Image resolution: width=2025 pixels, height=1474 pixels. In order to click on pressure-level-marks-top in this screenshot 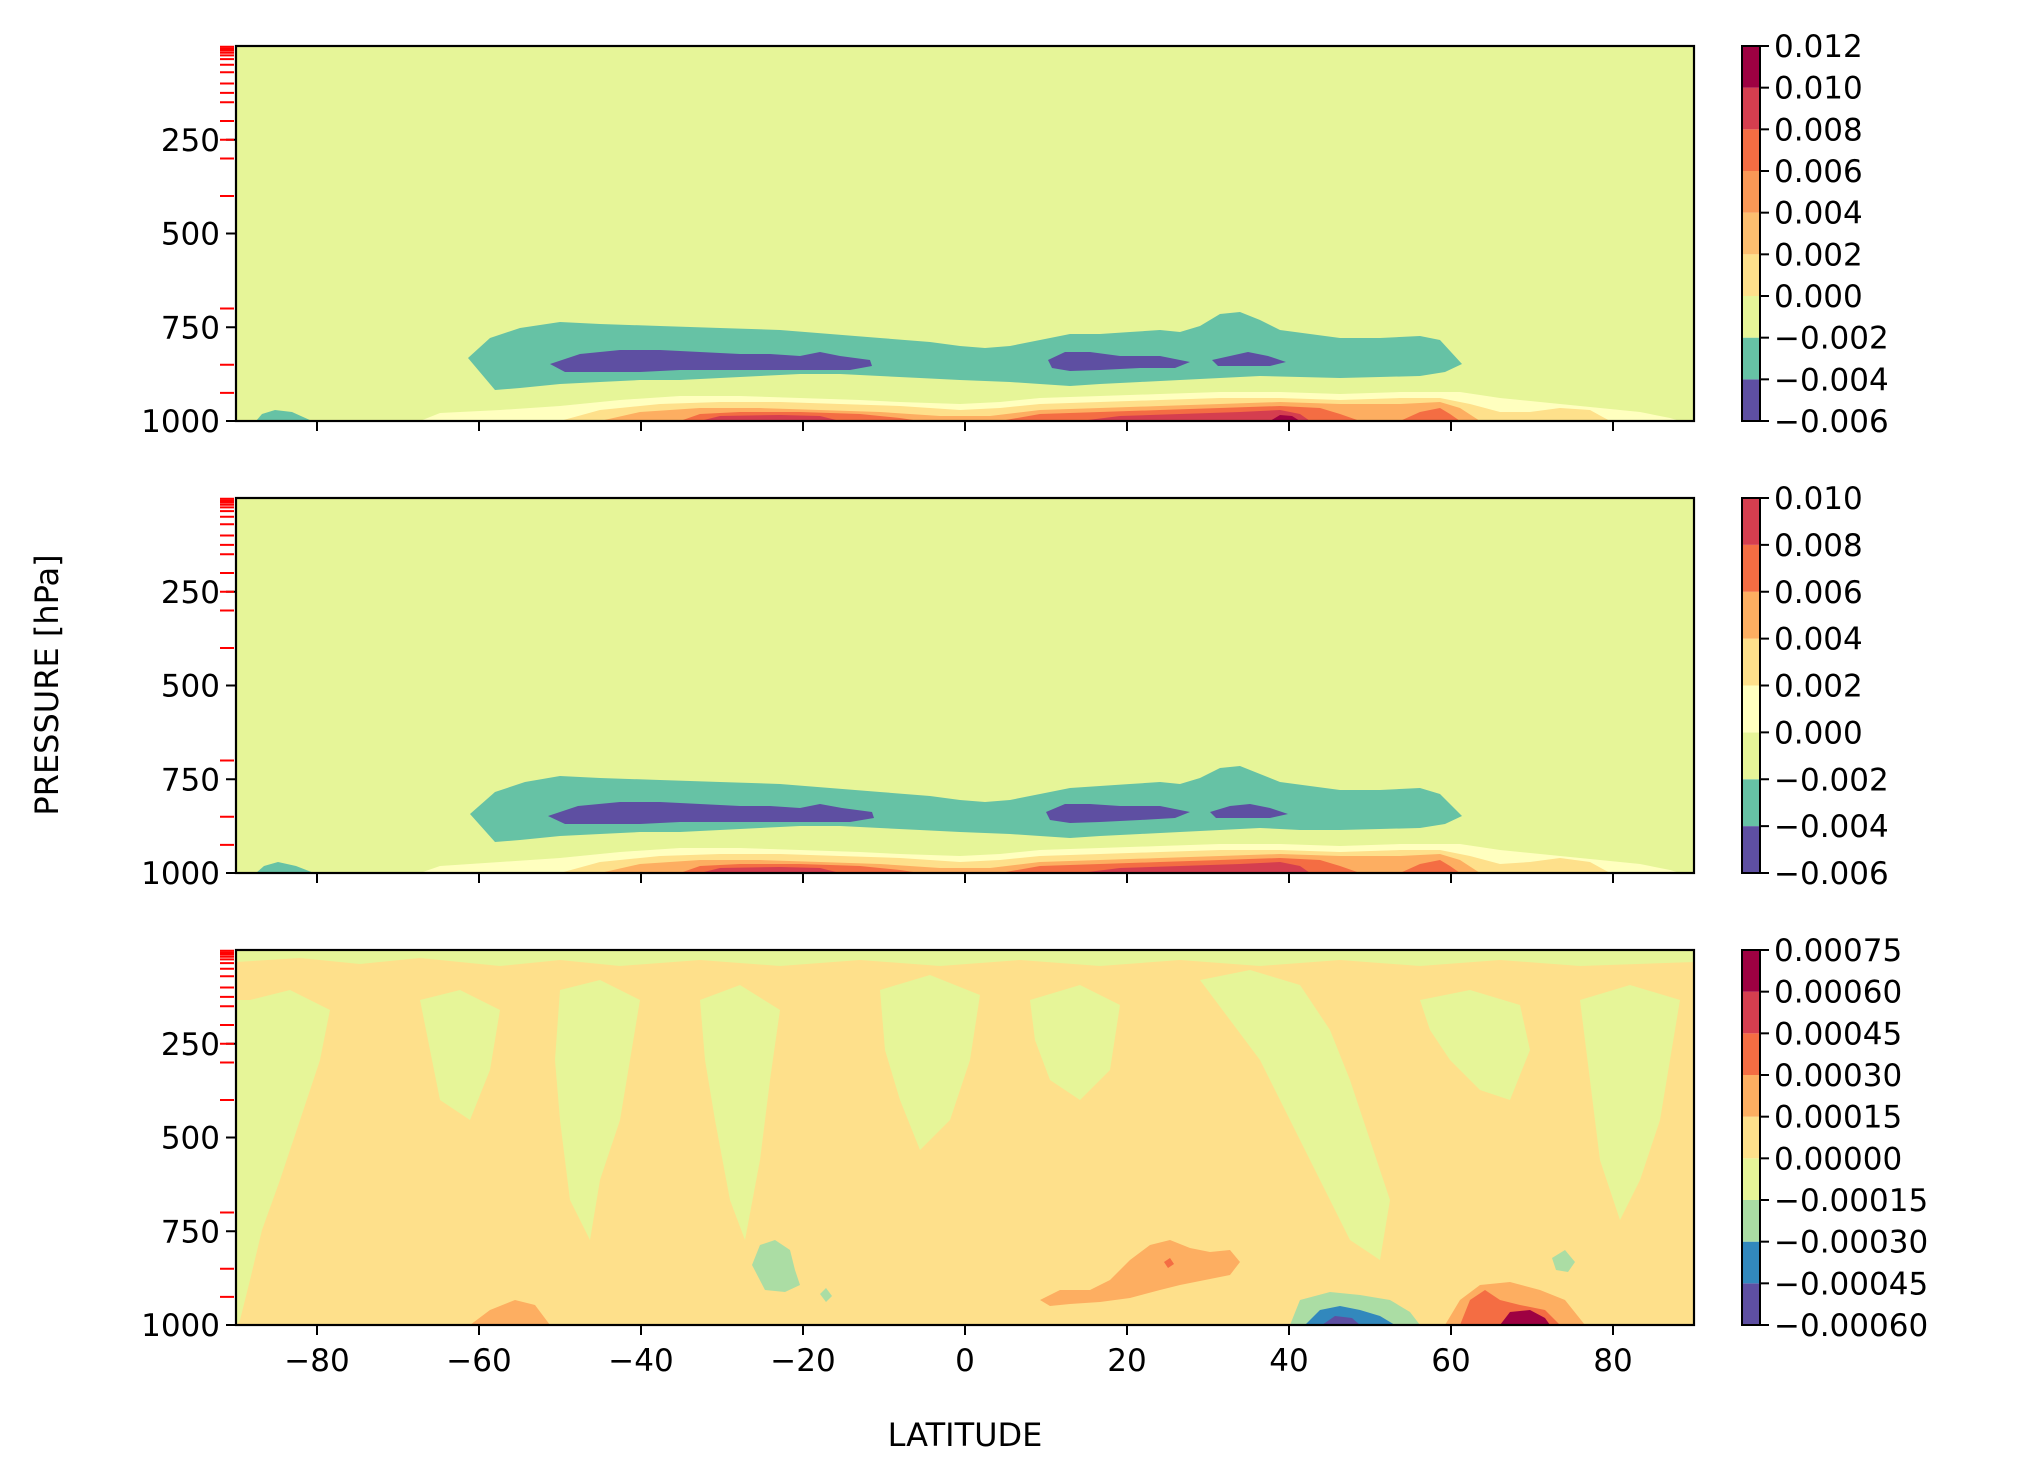, I will do `click(227, 219)`.